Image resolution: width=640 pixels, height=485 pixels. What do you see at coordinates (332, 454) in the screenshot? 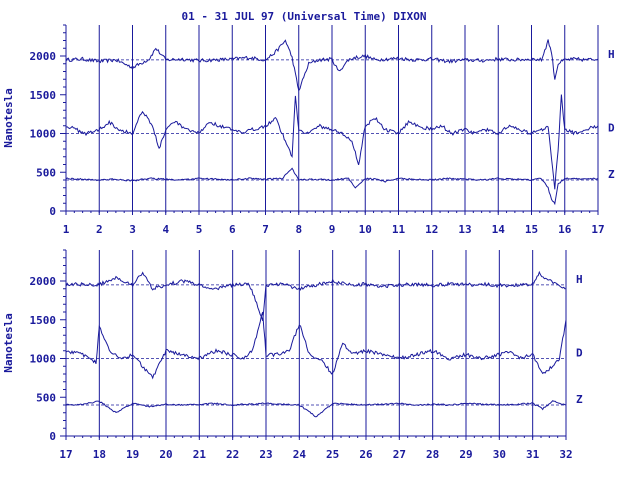
I see `x-tick-label: 25` at bounding box center [332, 454].